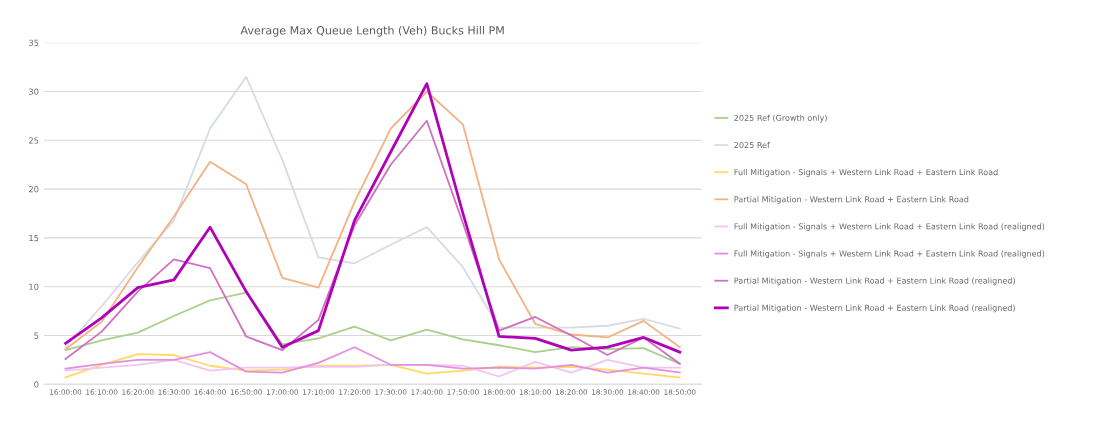 The height and width of the screenshot is (427, 1096). Describe the element at coordinates (851, 200) in the screenshot. I see `legend-label: Partial Mitigation - Western Link Road + Eastern Link Road` at that location.